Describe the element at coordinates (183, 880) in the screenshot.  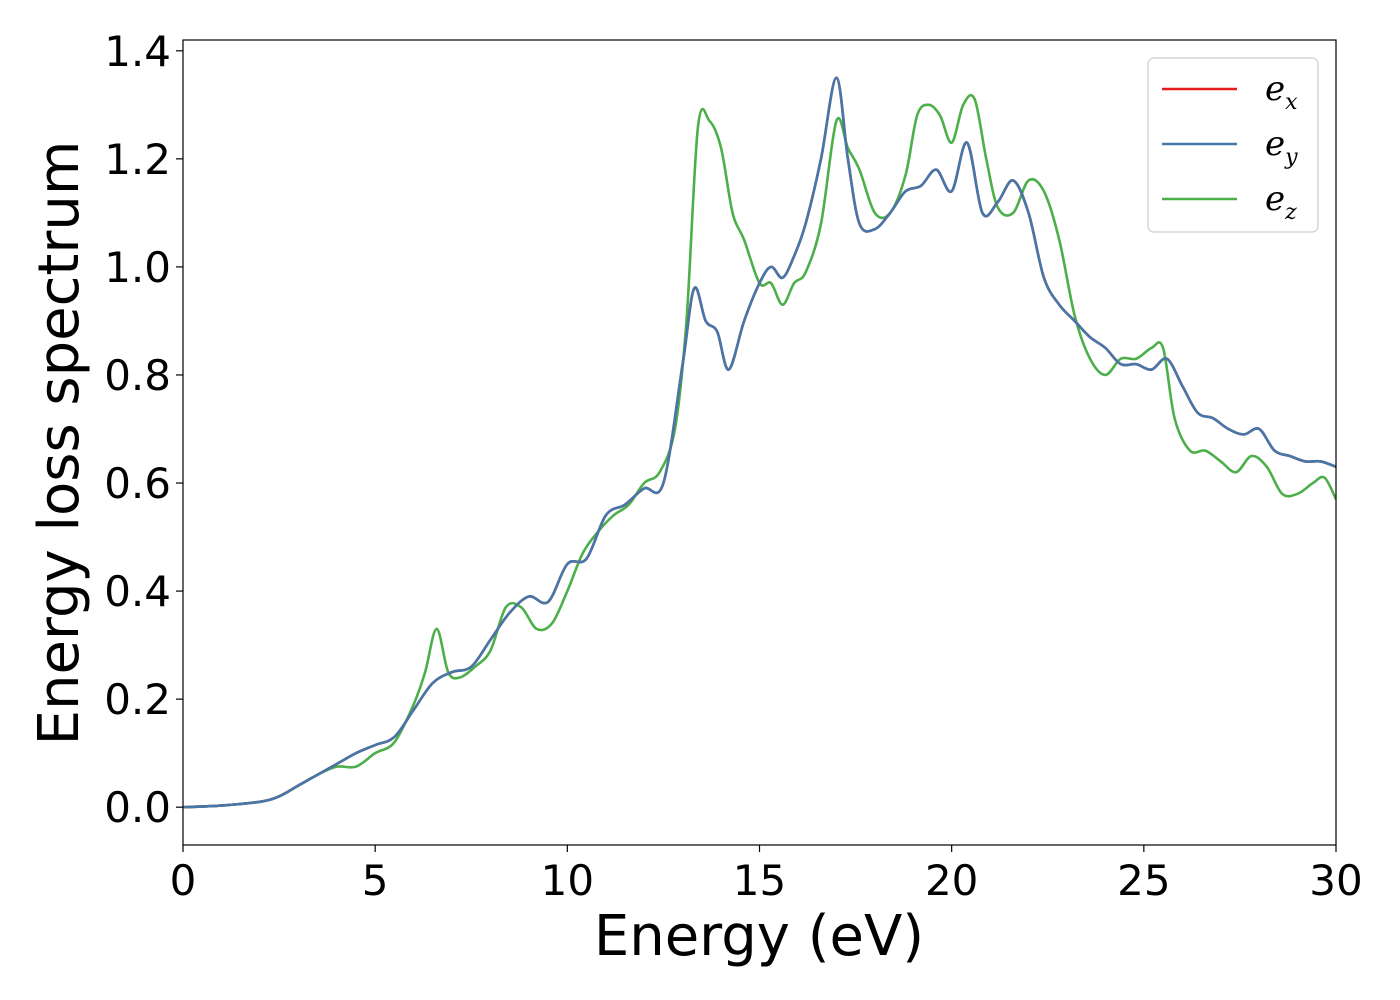
I see `x-tick-label: 0` at that location.